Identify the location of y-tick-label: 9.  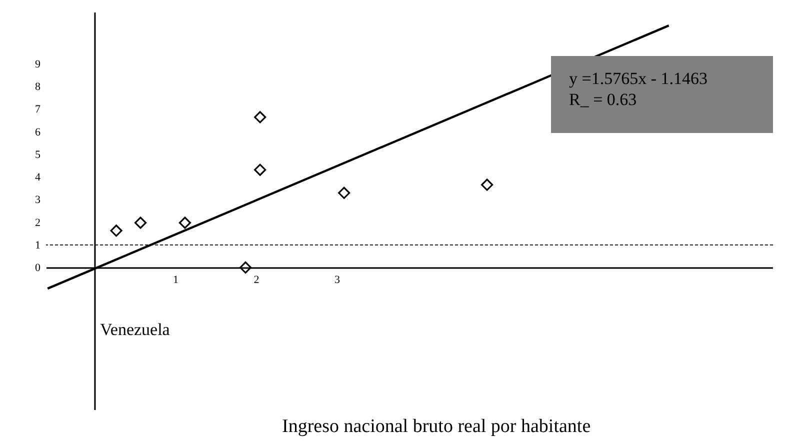
(38, 64).